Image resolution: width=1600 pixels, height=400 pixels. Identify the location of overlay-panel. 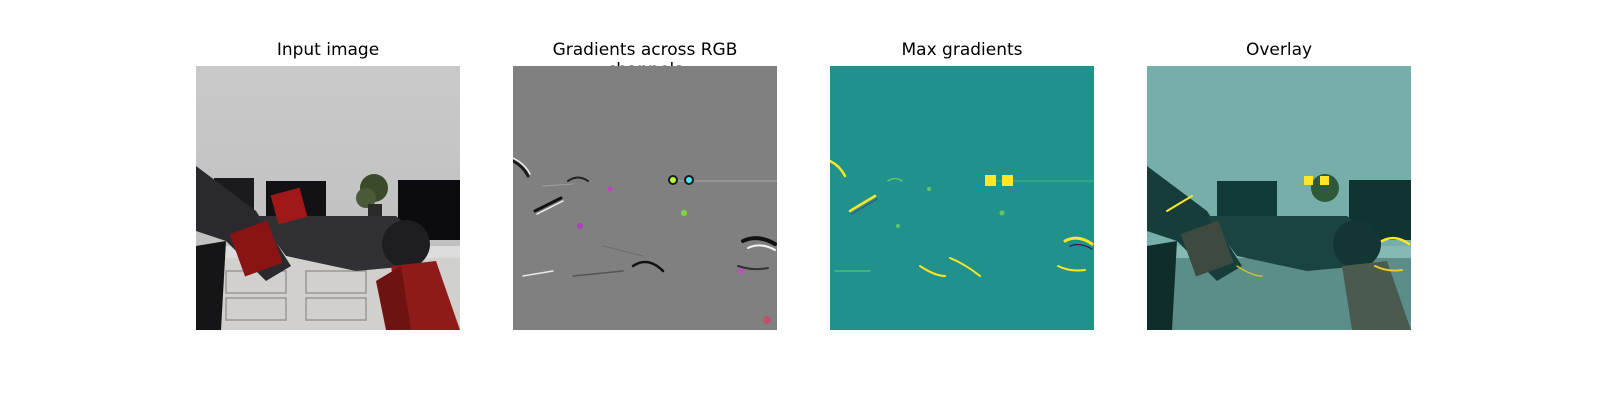
(1279, 198).